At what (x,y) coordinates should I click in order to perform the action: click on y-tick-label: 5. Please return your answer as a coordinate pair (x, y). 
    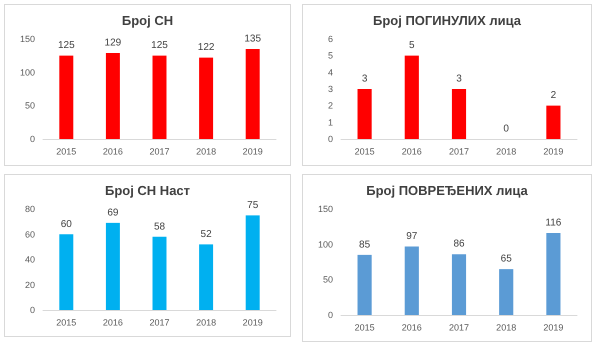
    Looking at the image, I should click on (330, 55).